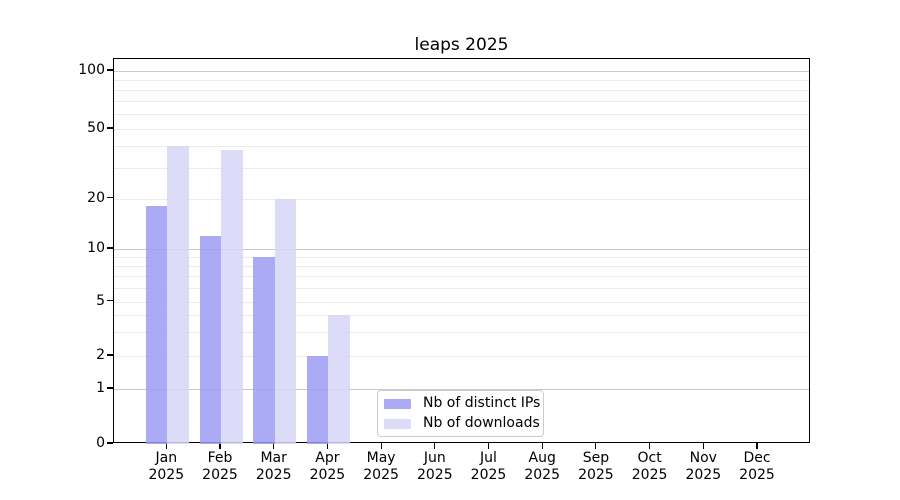  What do you see at coordinates (482, 403) in the screenshot?
I see `legend-label: Nb of distinct IPs` at bounding box center [482, 403].